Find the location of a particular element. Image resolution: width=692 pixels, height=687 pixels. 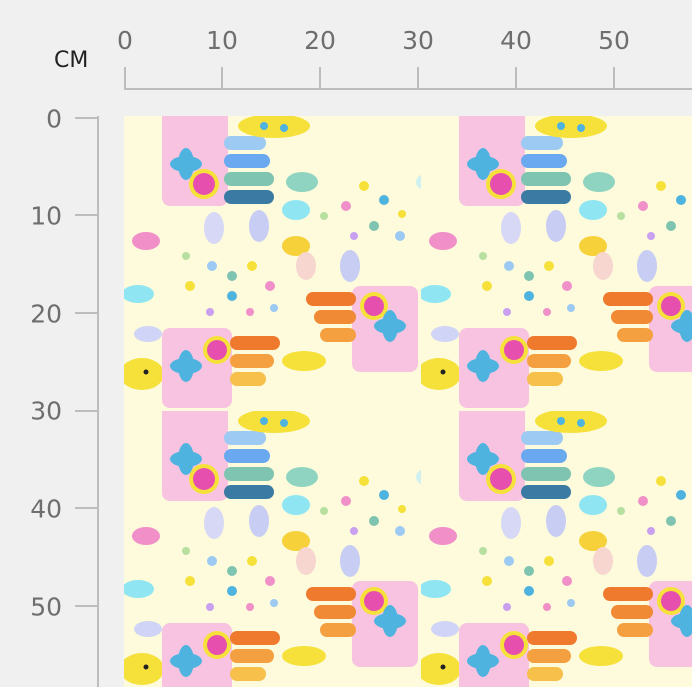

top-ruler-label: 40 is located at coordinates (516, 40).